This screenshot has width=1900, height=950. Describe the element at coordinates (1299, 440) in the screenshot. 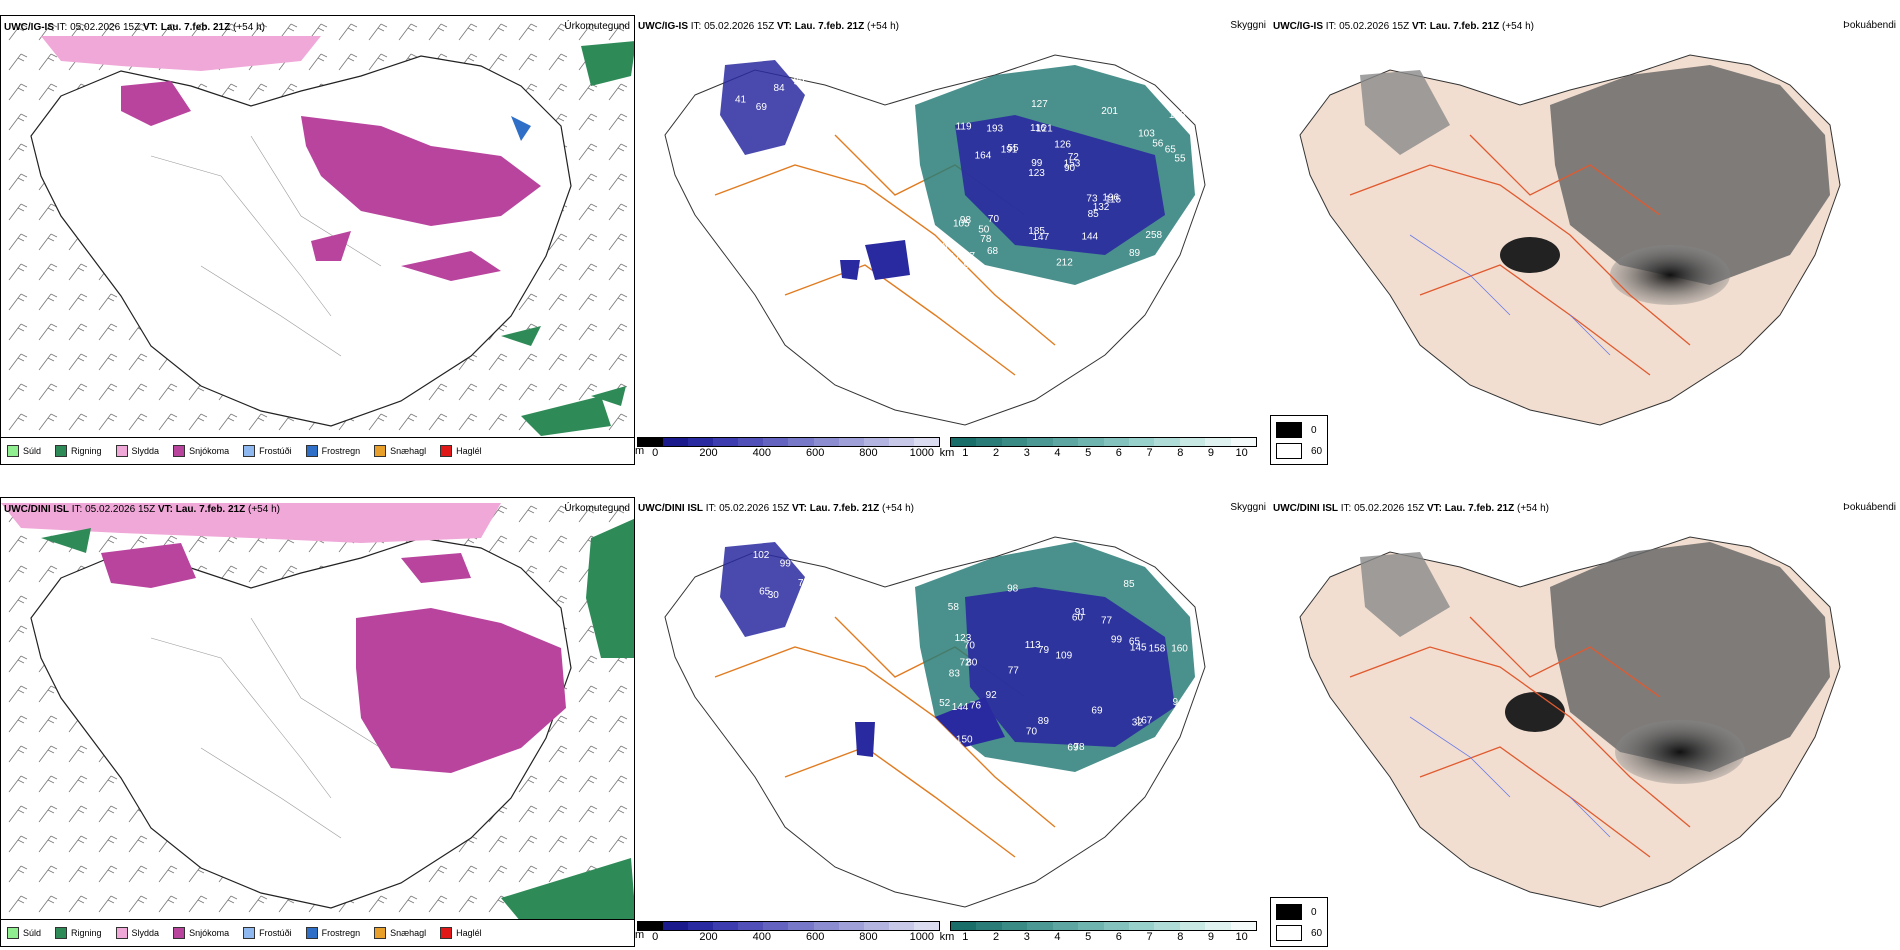

I see `fog-legend-top: 0 60` at that location.